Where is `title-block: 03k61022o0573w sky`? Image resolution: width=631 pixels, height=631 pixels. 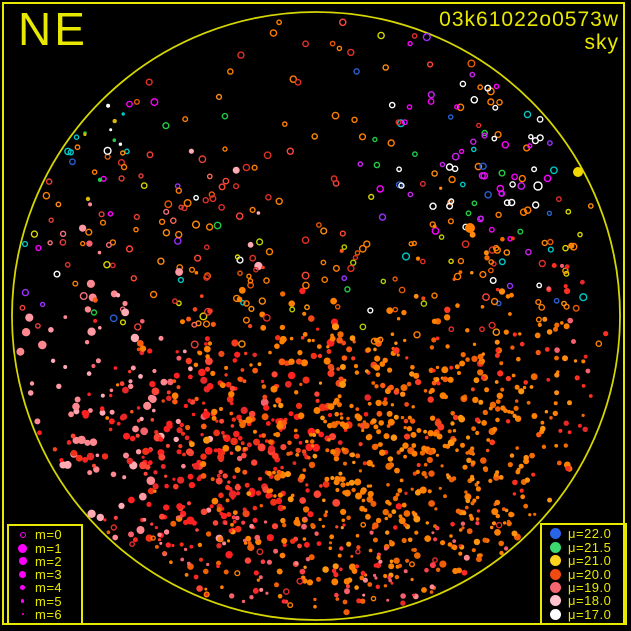 title-block: 03k61022o0573w sky is located at coordinates (529, 31).